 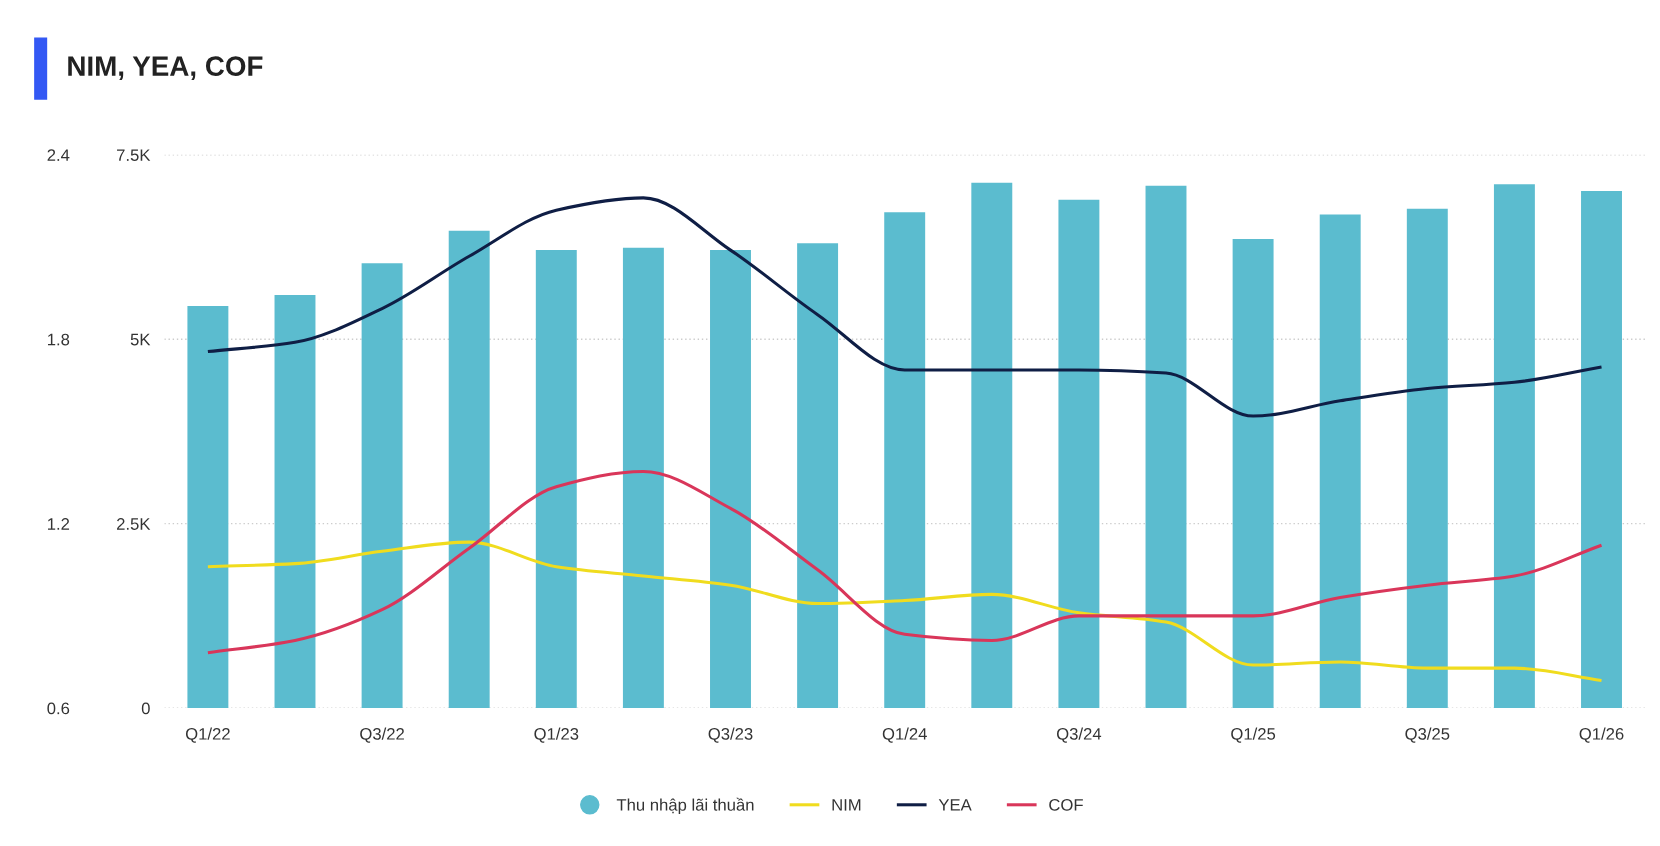 I want to click on chart-title: NIM, YEA, COF, so click(x=165, y=68).